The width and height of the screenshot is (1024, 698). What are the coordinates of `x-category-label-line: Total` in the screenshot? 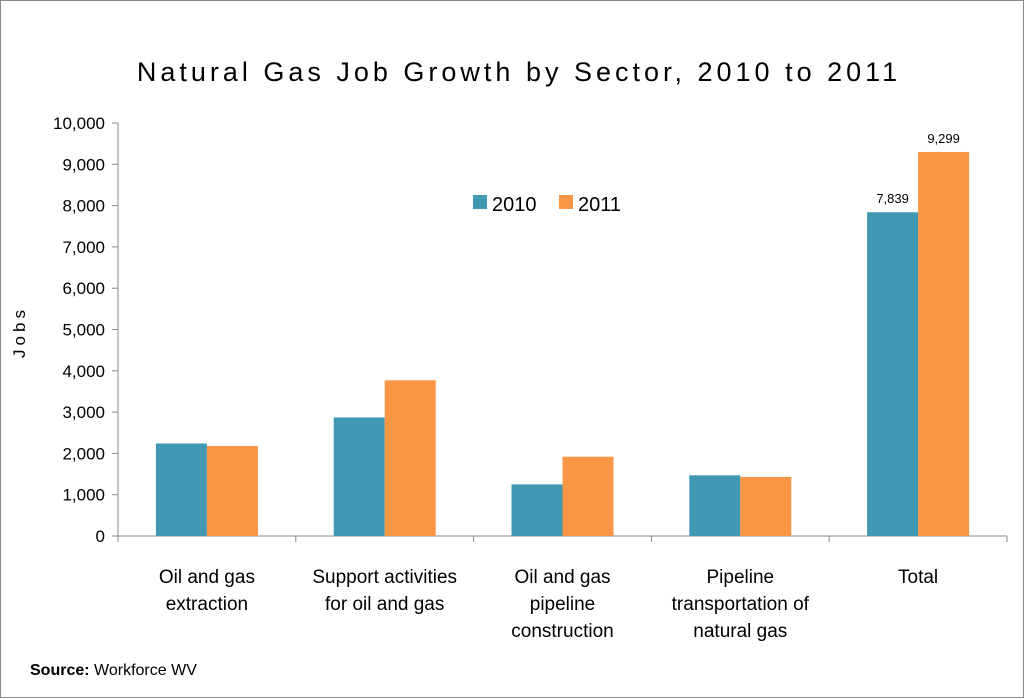 It's located at (918, 577).